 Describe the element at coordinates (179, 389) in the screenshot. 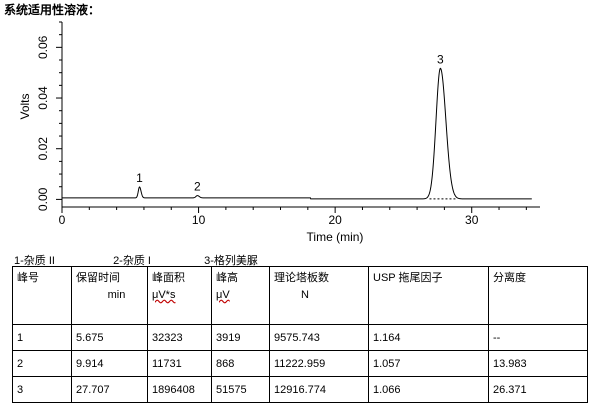

I see `cell-peak-area: 1896408` at that location.